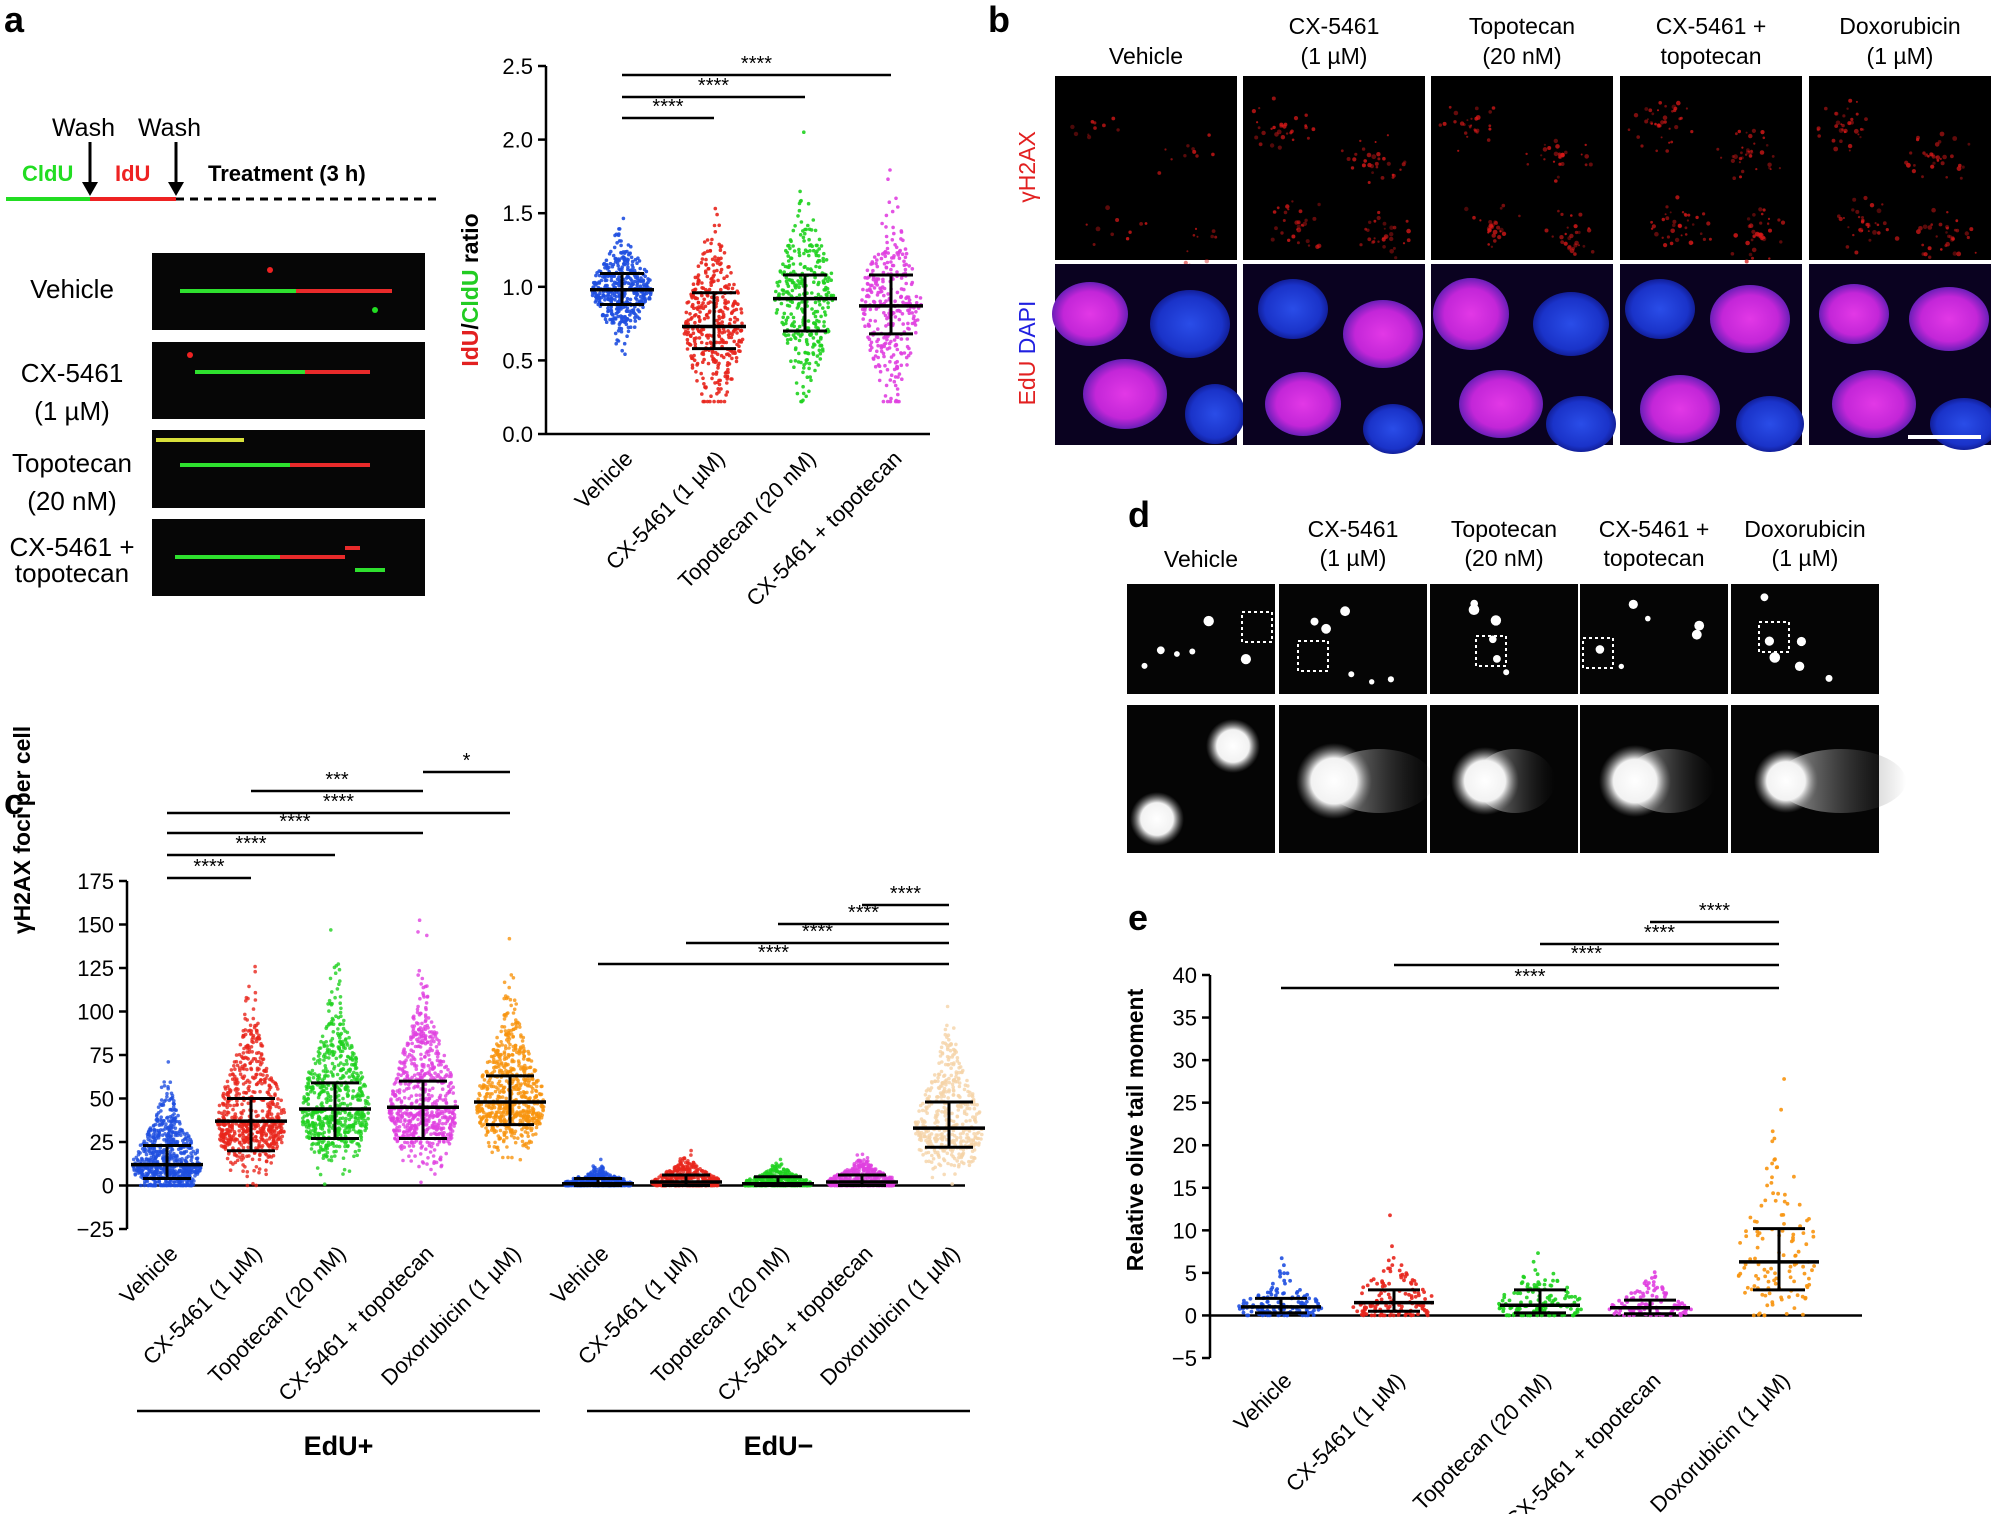 The image size is (1991, 1514). I want to click on fiber-row-label: (1 µM), so click(72, 411).